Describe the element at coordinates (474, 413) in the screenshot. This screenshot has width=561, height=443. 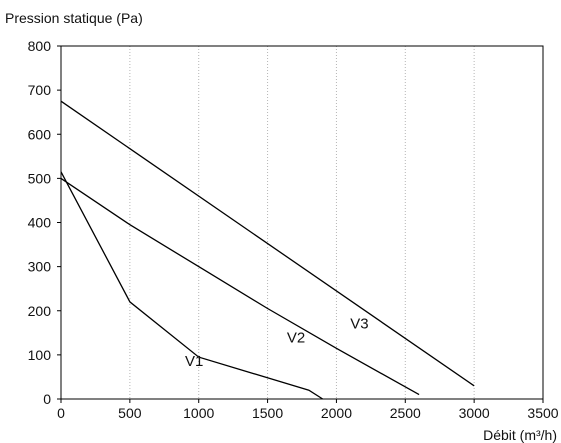
I see `x-tick-label: 3000` at that location.